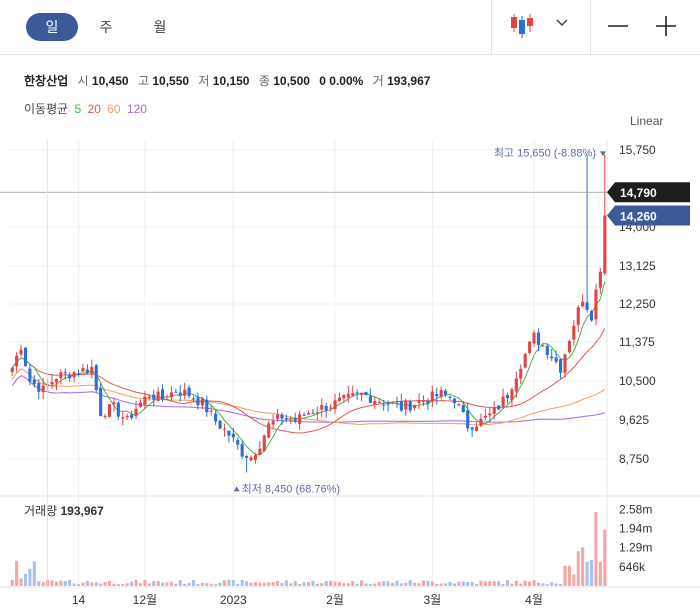 Image resolution: width=700 pixels, height=612 pixels. What do you see at coordinates (291, 488) in the screenshot?
I see `min-price-annotation: 최저 8,450 (68.76%)` at bounding box center [291, 488].